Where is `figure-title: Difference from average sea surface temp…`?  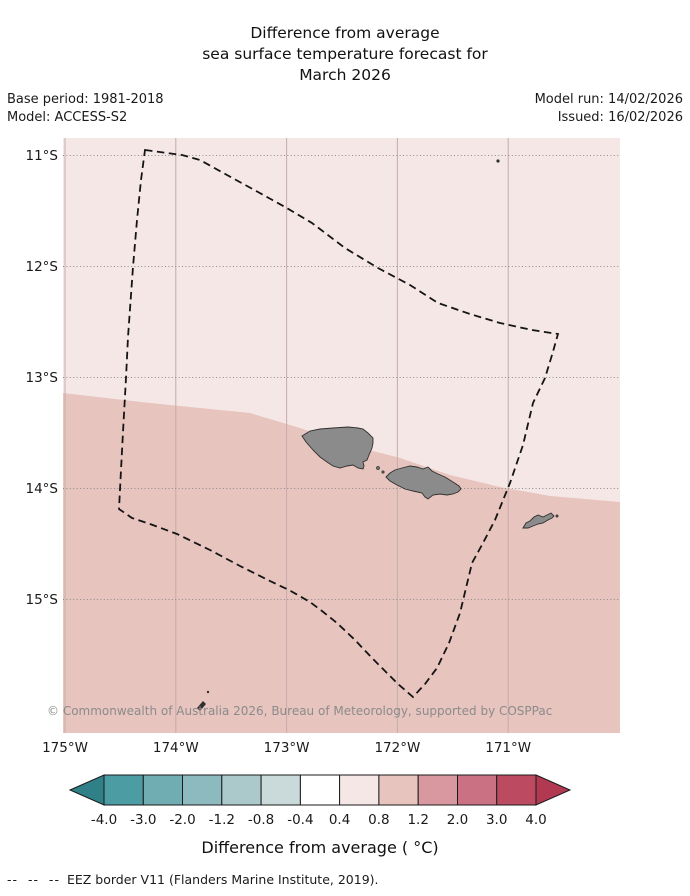 figure-title: Difference from average sea surface temp… is located at coordinates (345, 54).